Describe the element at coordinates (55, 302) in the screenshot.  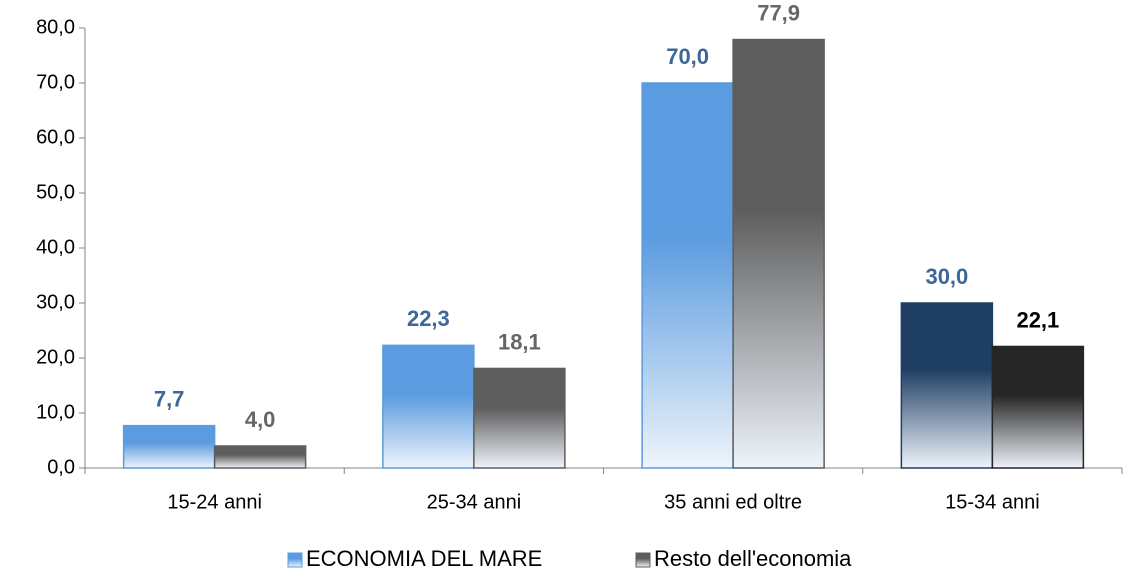
I see `y-tick-label: 30,0` at that location.